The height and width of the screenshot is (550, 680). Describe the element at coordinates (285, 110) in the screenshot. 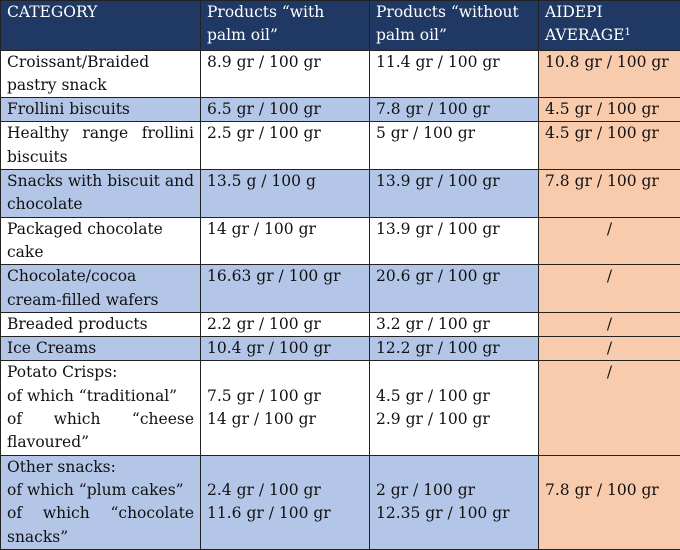

I see `with-palm-oil-cell: 6.5 gr / 100 gr` at that location.